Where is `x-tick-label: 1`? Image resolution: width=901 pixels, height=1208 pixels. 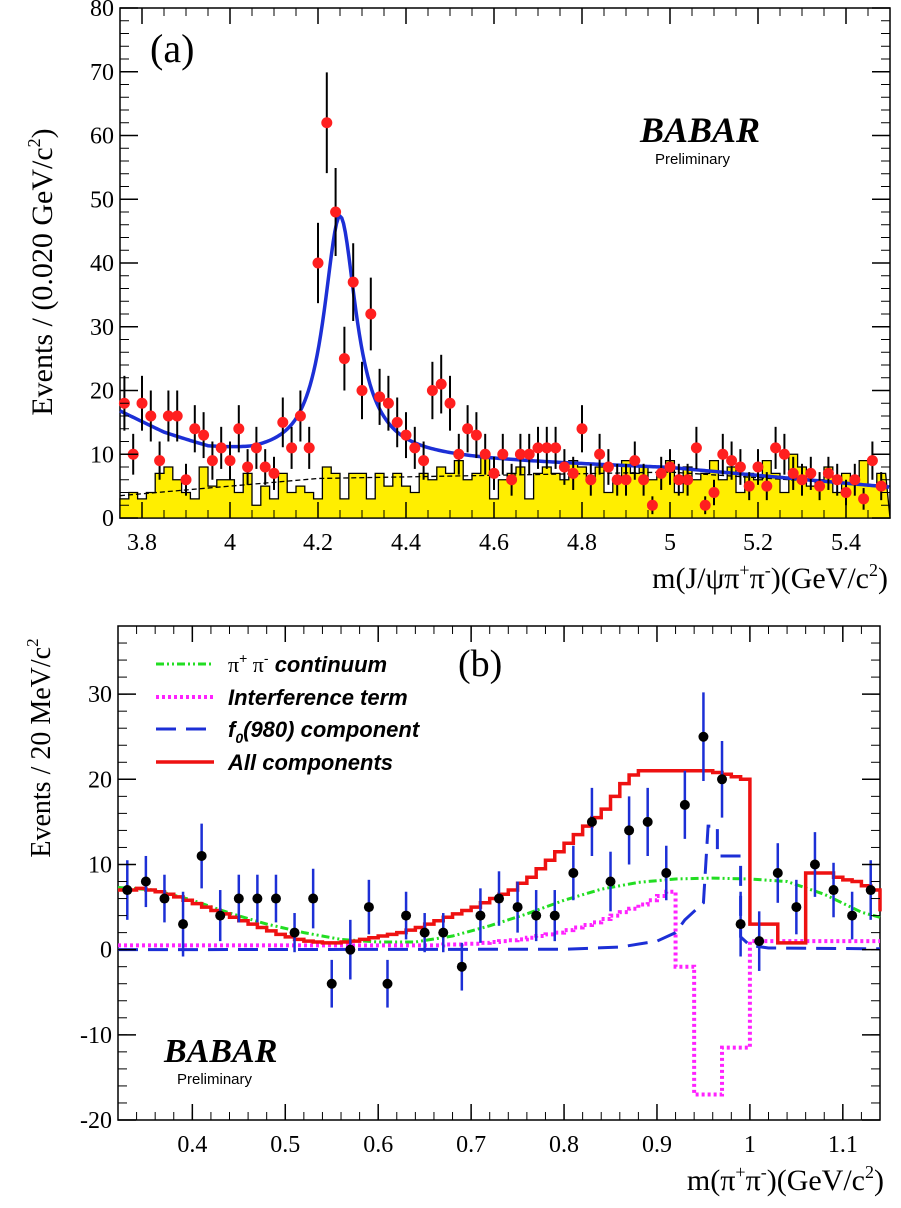 x-tick-label: 1 is located at coordinates (750, 1145).